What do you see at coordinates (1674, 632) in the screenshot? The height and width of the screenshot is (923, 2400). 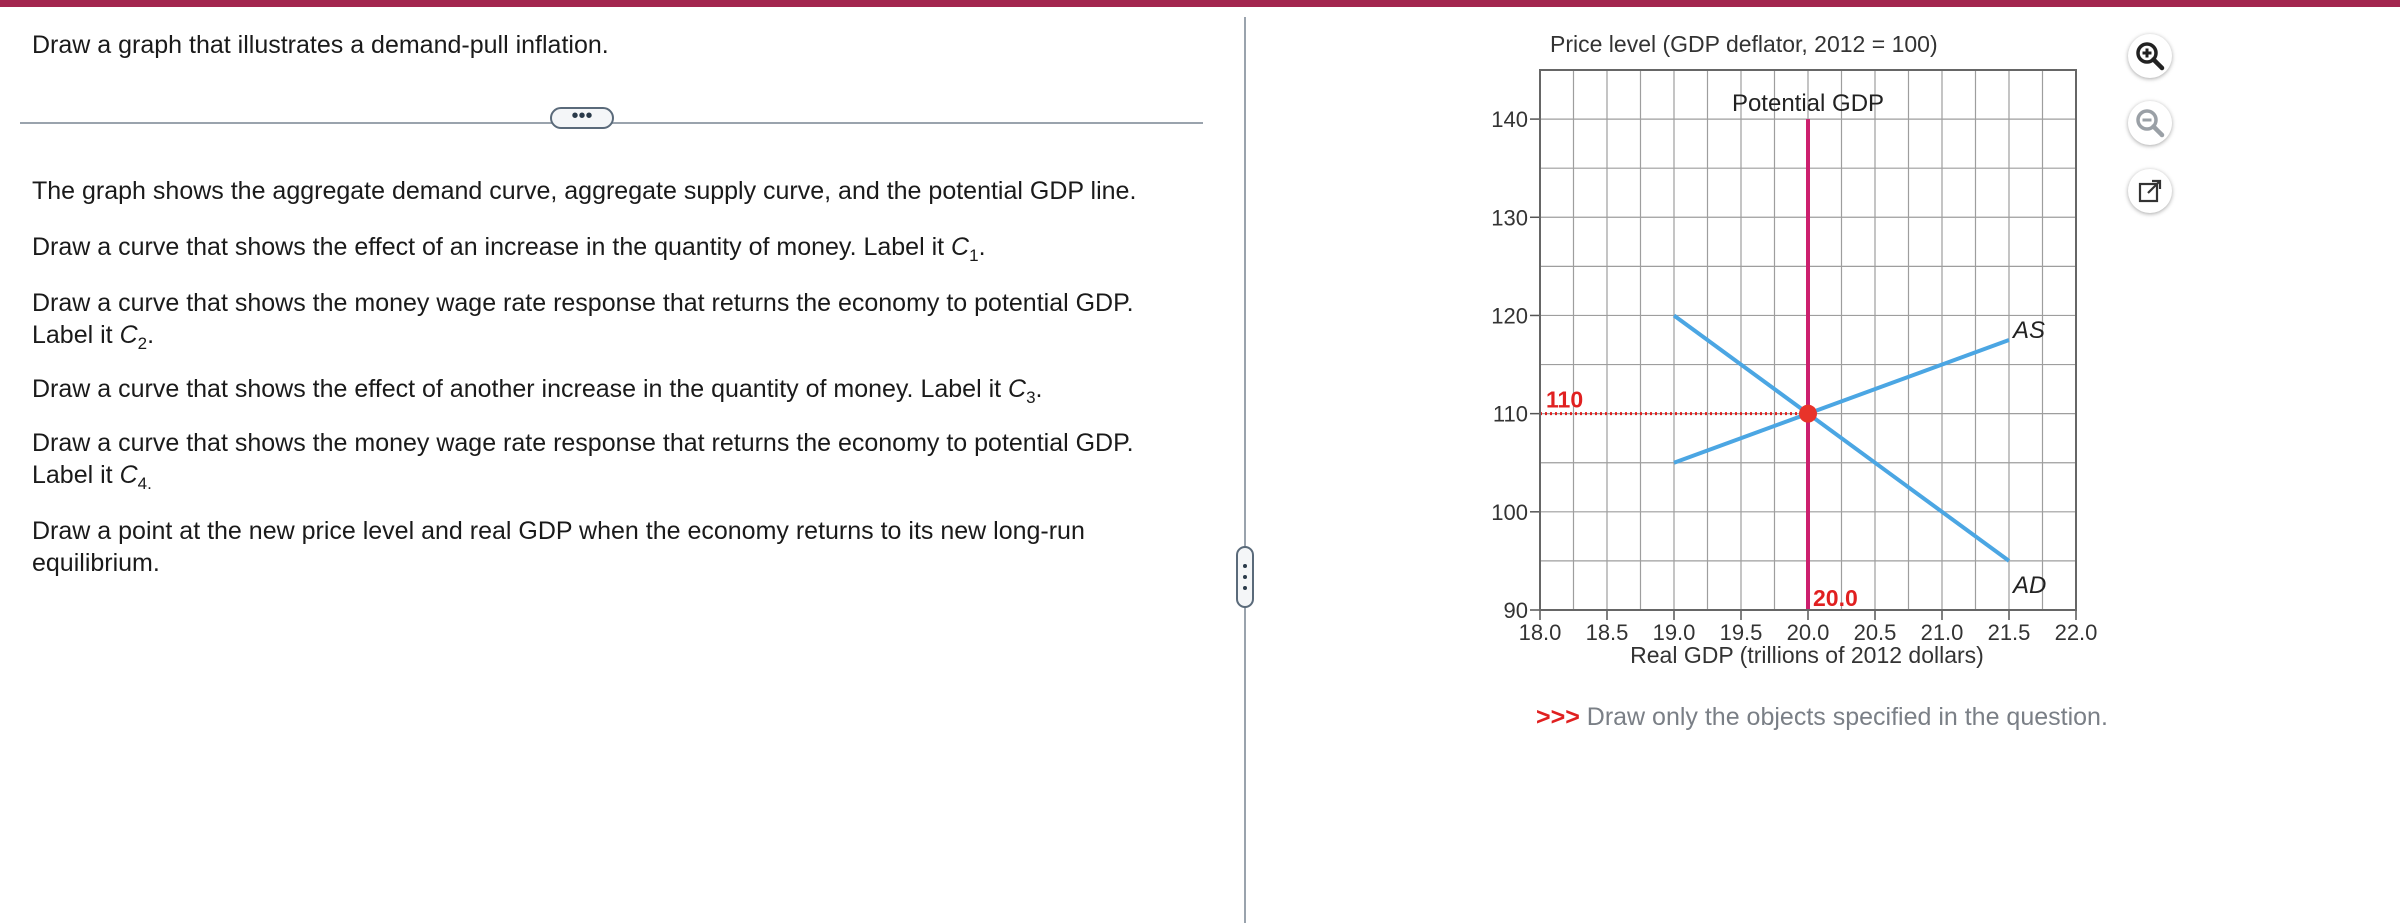 I see `x-tick-label: 19.0` at bounding box center [1674, 632].